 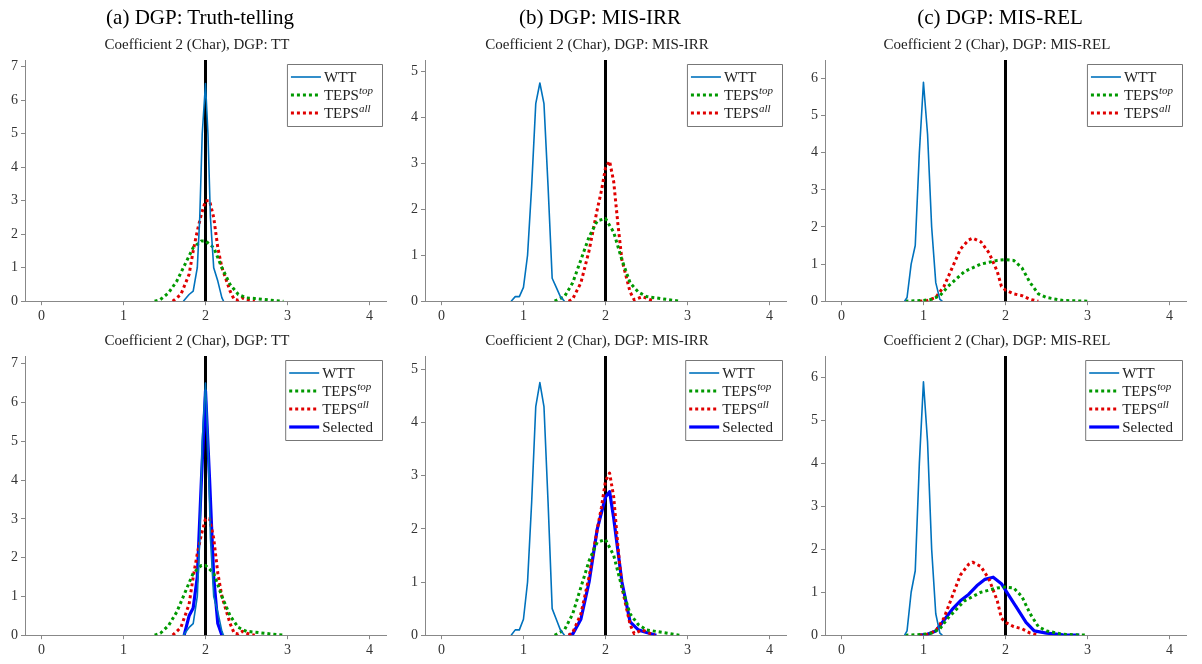 What do you see at coordinates (600, 17) in the screenshot?
I see `chart-title: (b) DGP: MIS-IRR` at bounding box center [600, 17].